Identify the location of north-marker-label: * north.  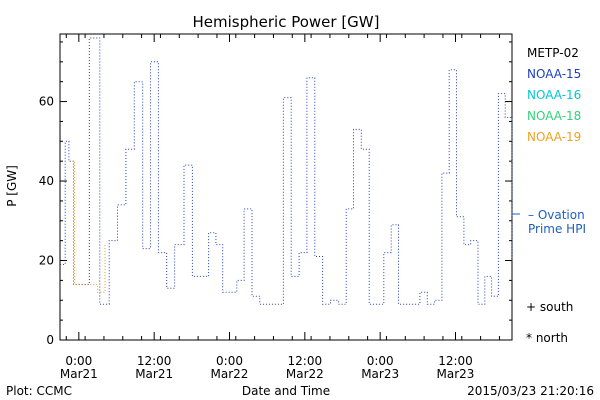
(547, 338).